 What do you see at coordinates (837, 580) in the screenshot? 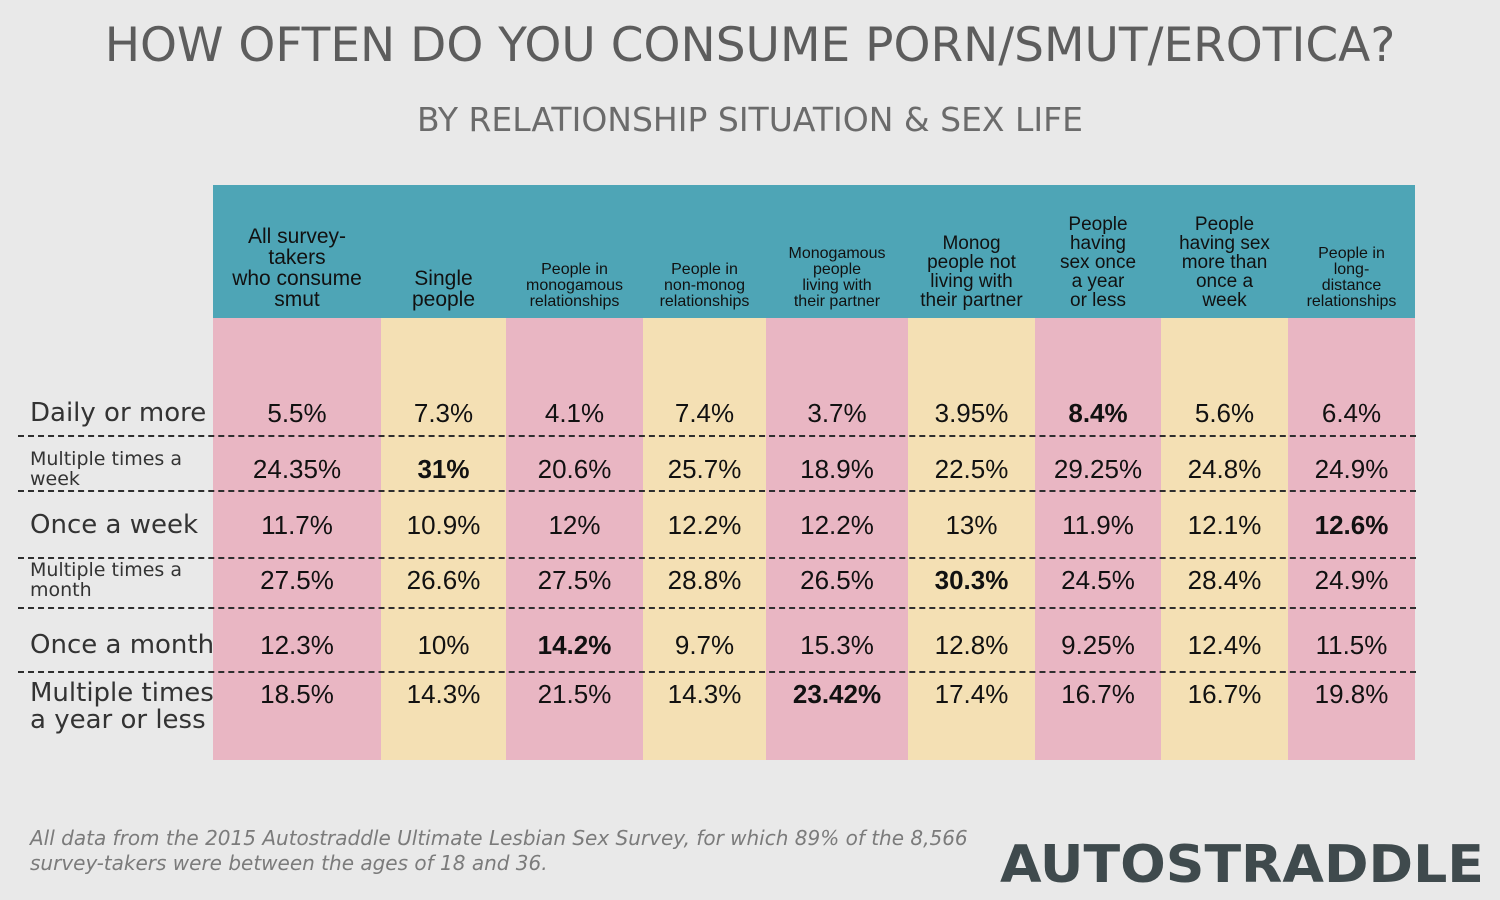
I see `table-cell: 26.5%` at bounding box center [837, 580].